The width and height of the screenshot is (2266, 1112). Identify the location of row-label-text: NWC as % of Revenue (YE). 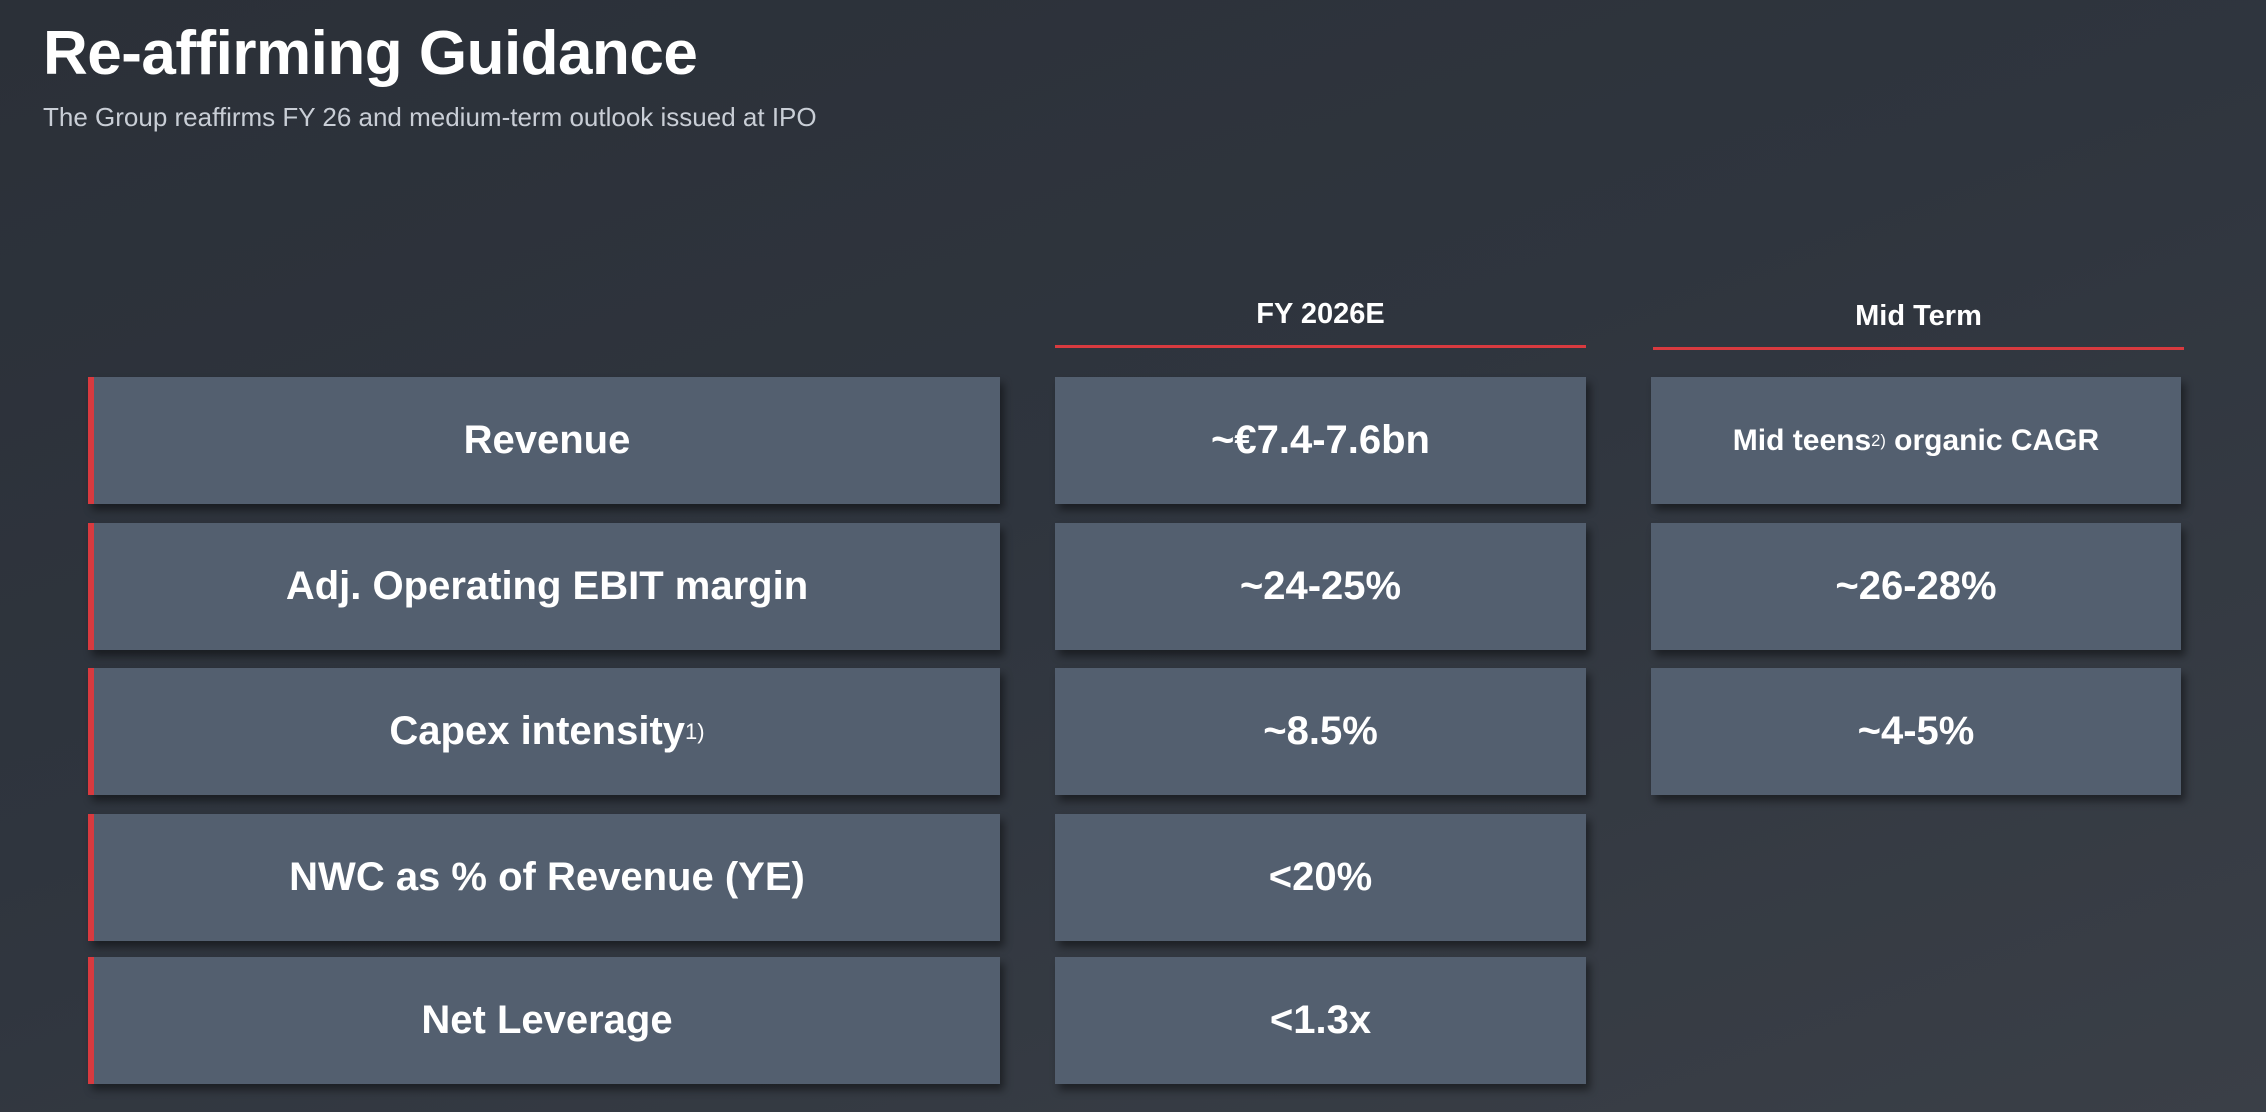
(547, 877).